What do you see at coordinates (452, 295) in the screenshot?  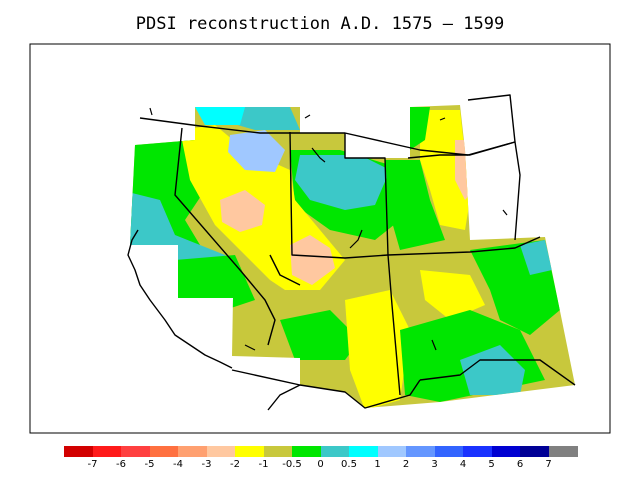 I see `field-yellow-southcenter` at bounding box center [452, 295].